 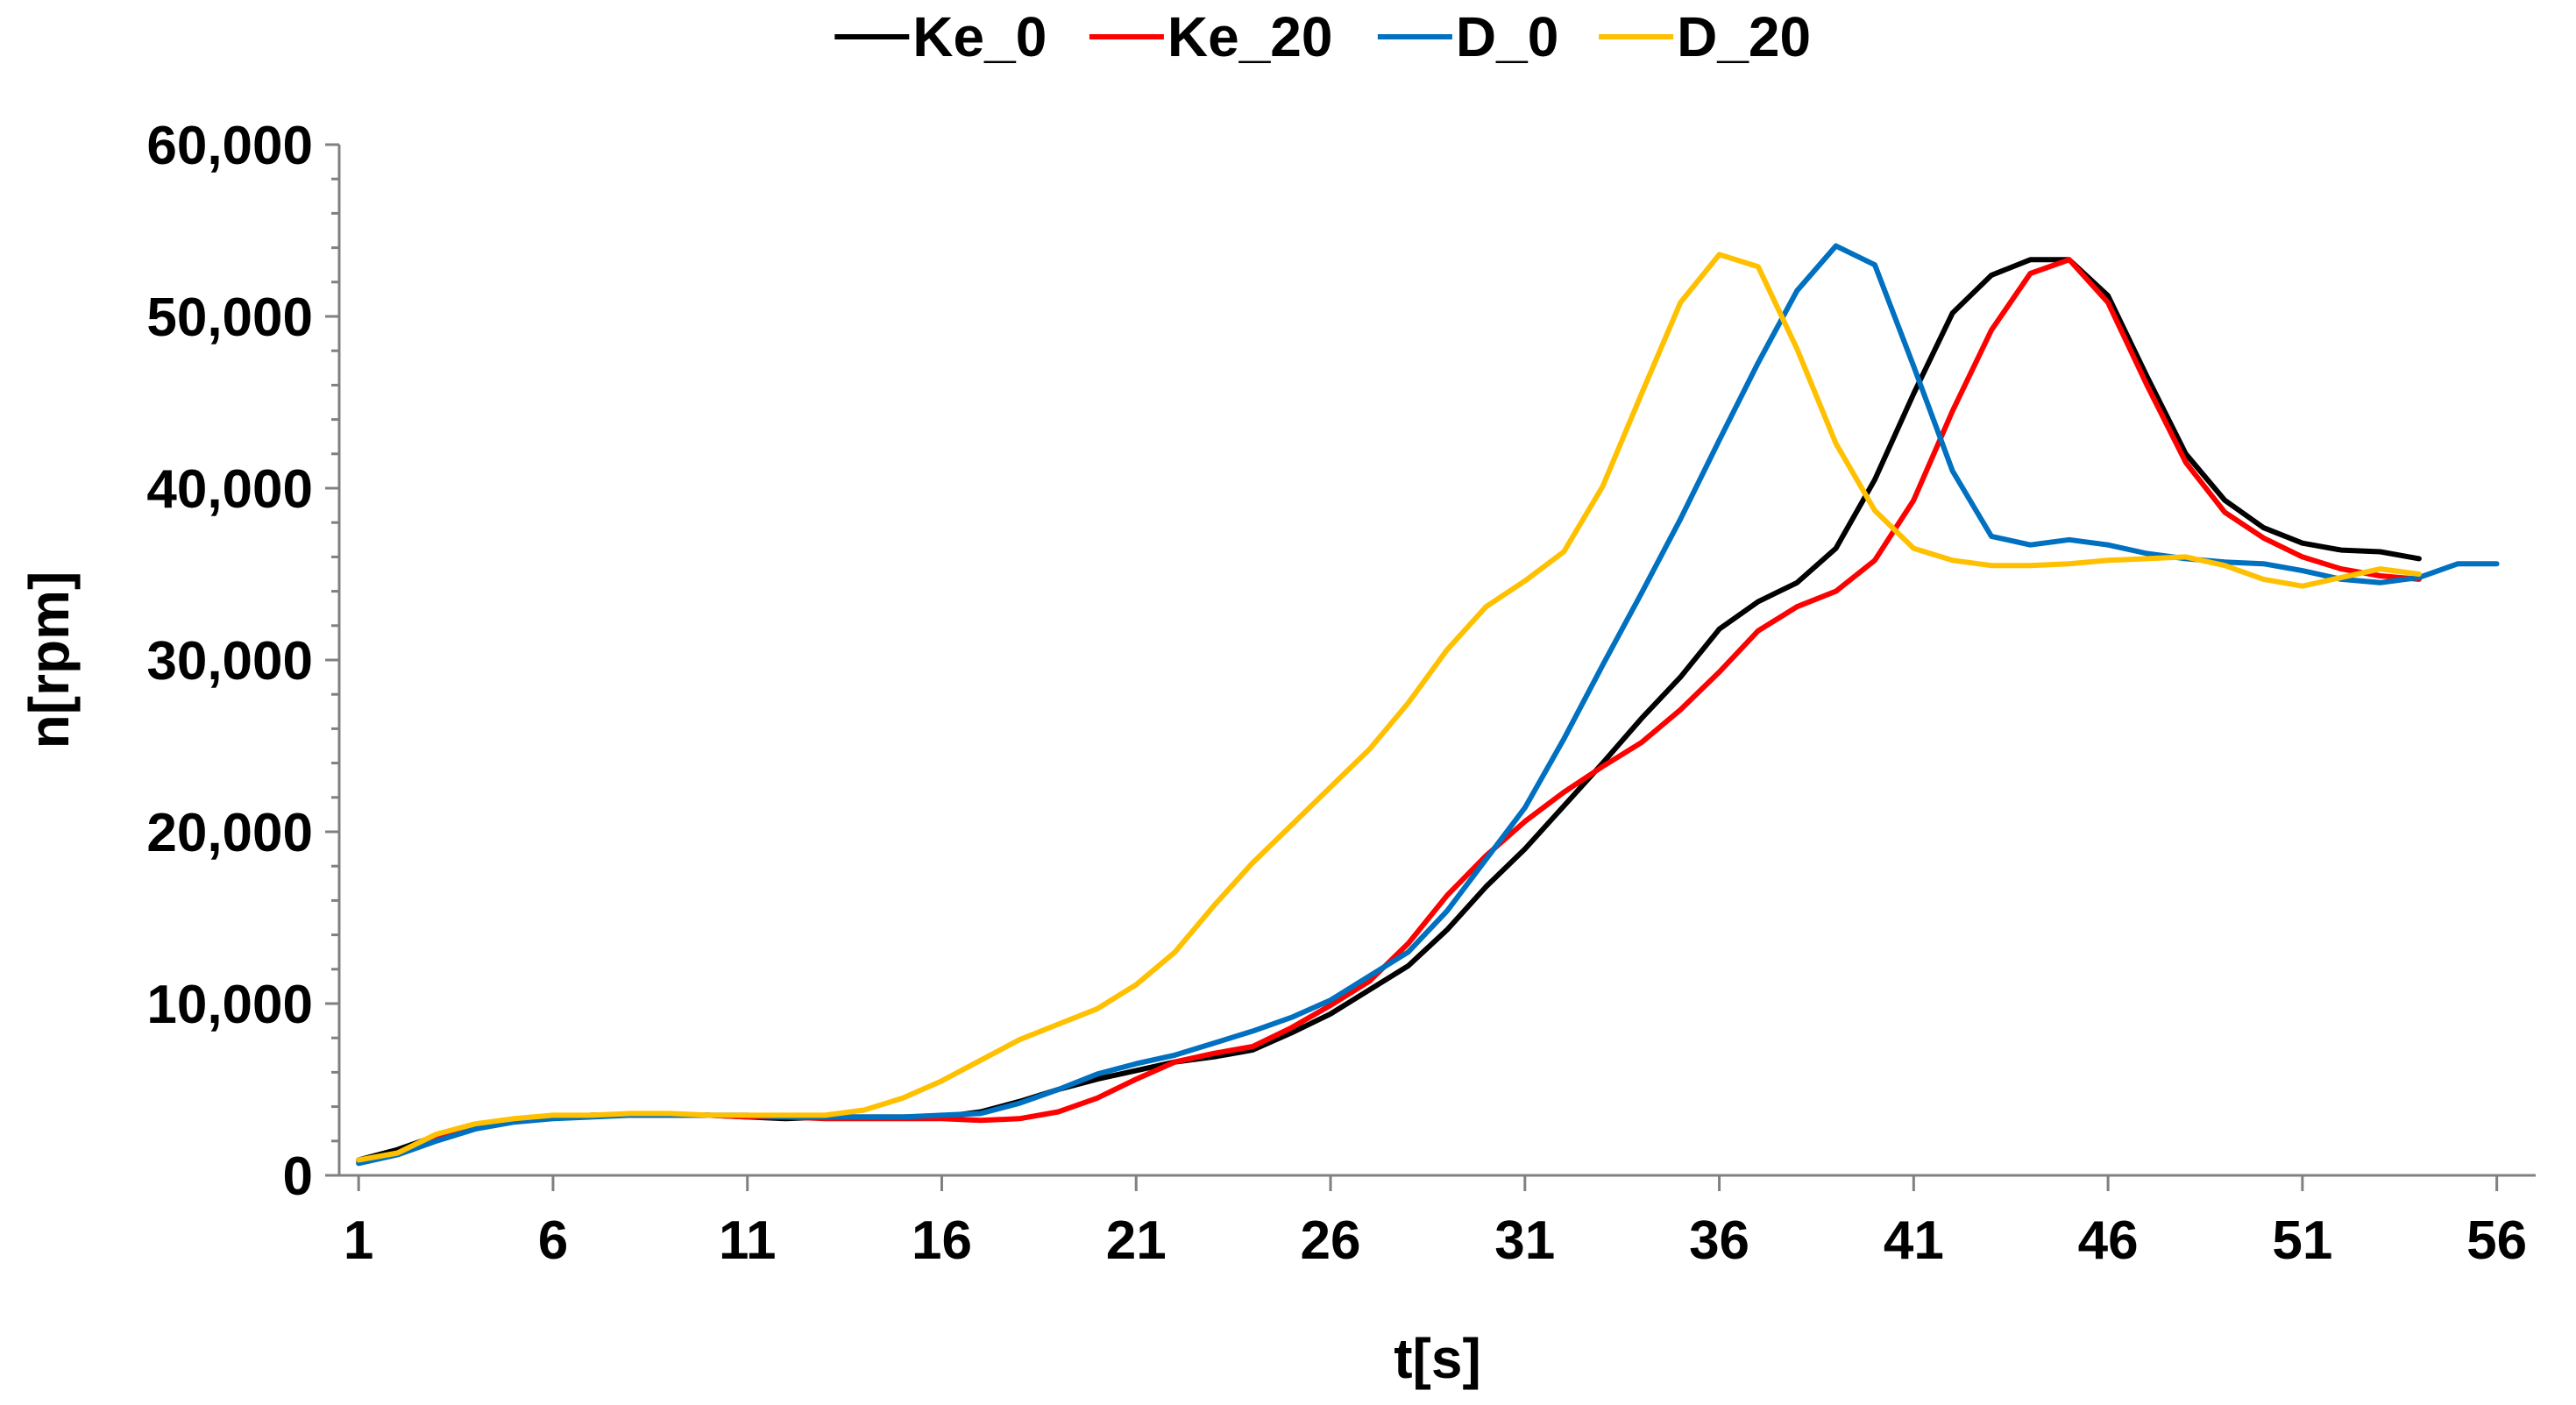 What do you see at coordinates (942, 1240) in the screenshot?
I see `x-tick-label: 16` at bounding box center [942, 1240].